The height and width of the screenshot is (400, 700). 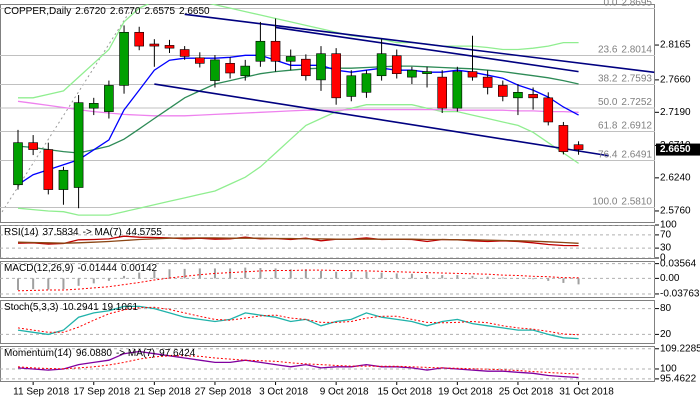 I want to click on x-tick-label: 15 Oct 2018, so click(x=405, y=392).